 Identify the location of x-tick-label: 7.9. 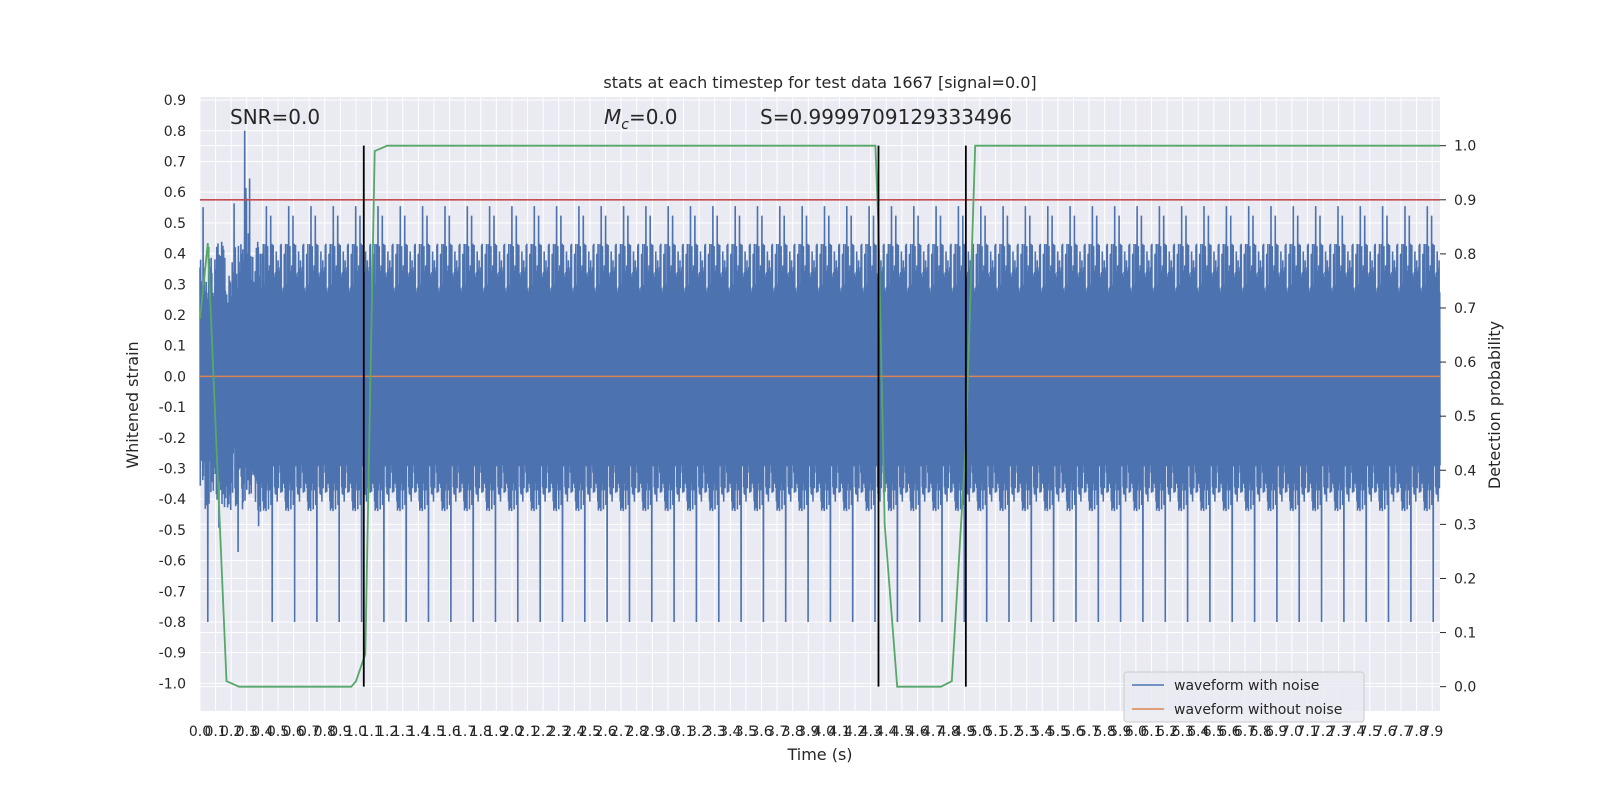
(1432, 732).